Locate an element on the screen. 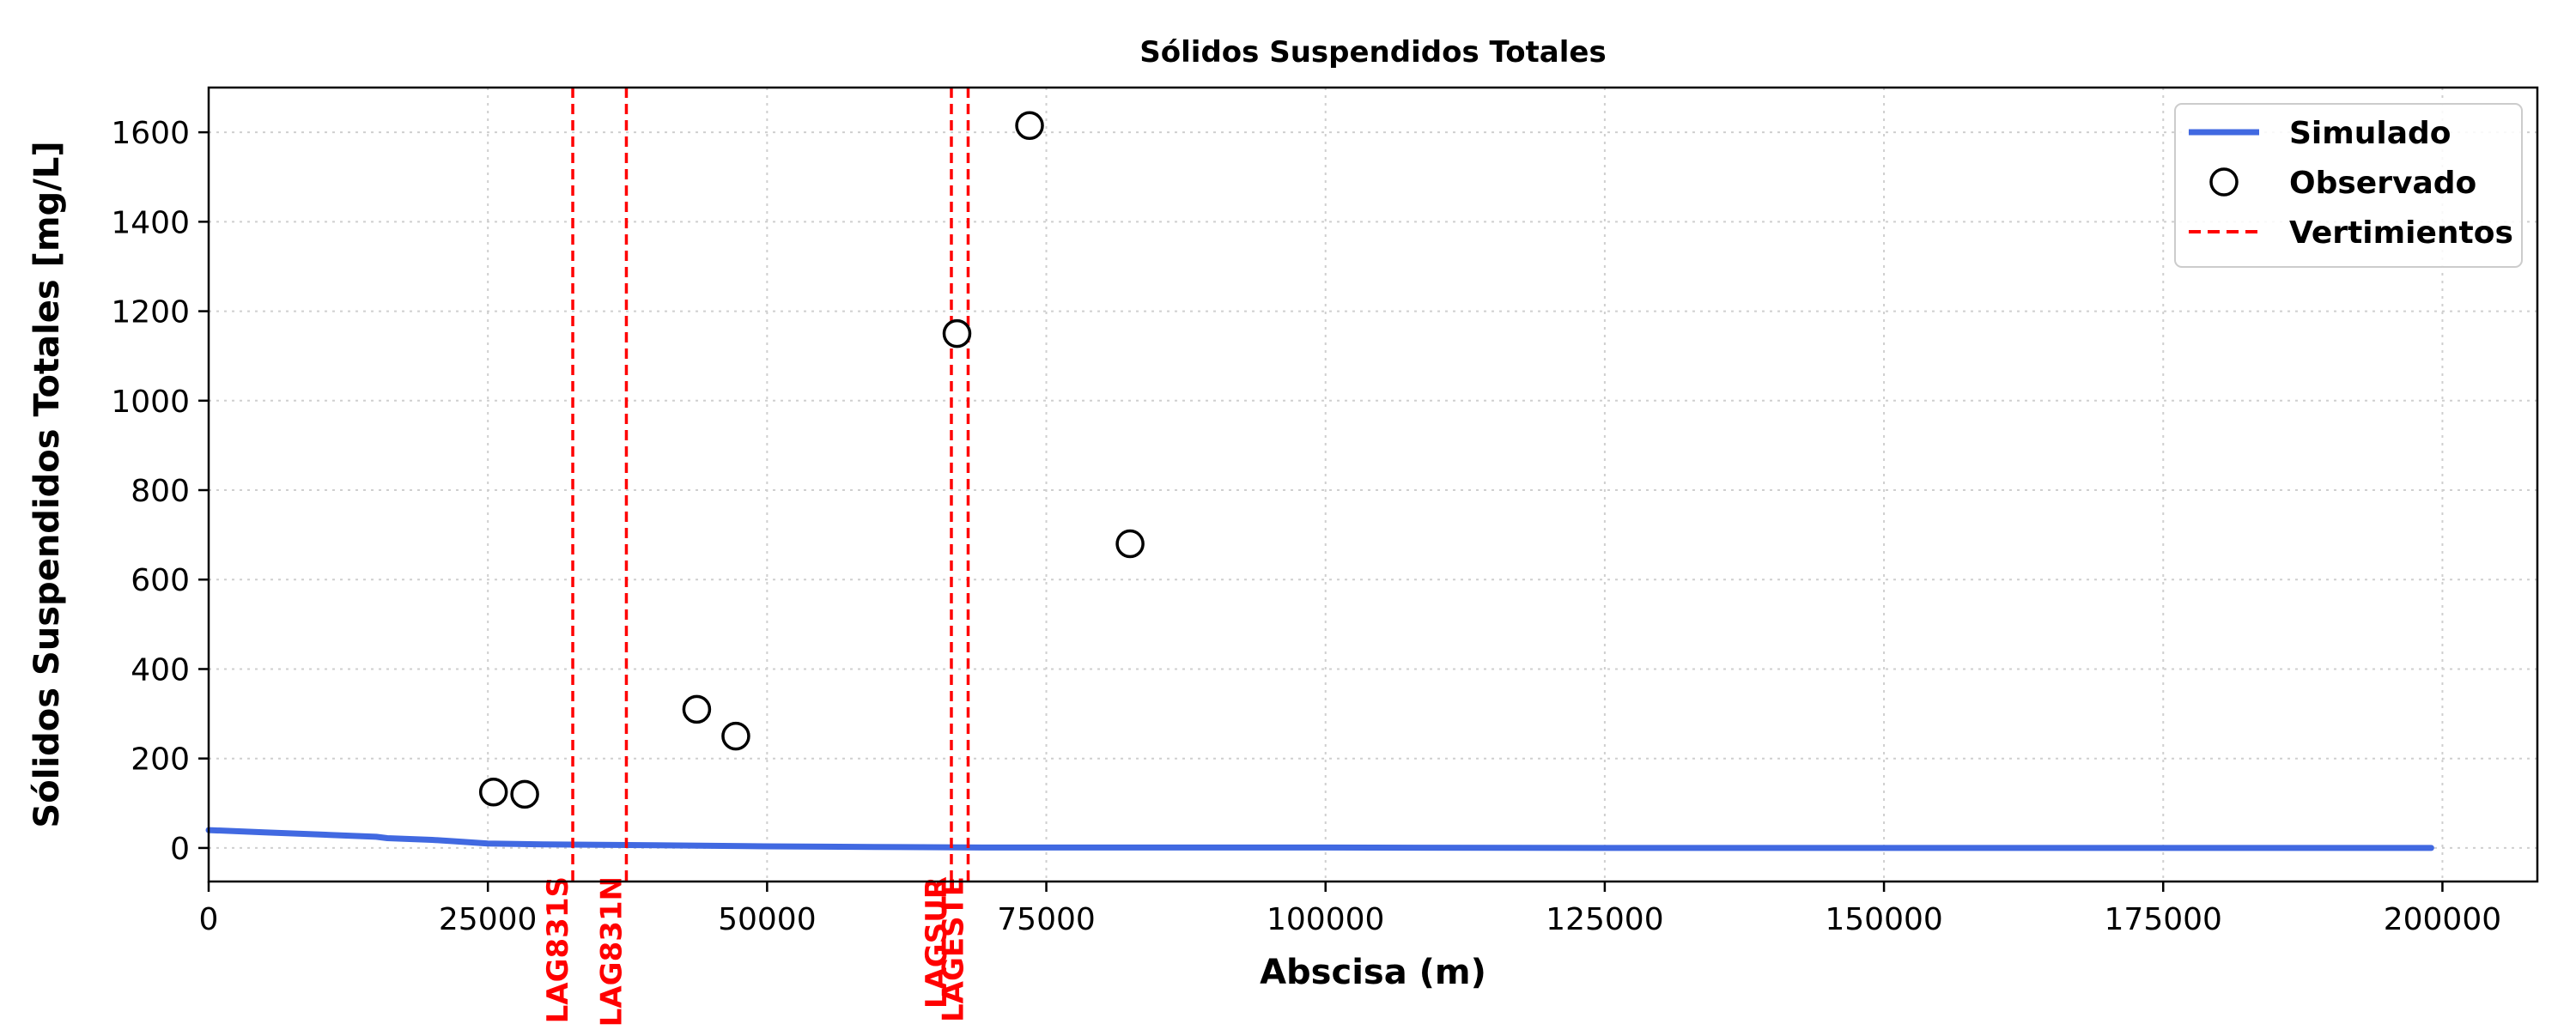 This screenshot has width=2576, height=1030. y-tick-label: 1000 is located at coordinates (150, 402).